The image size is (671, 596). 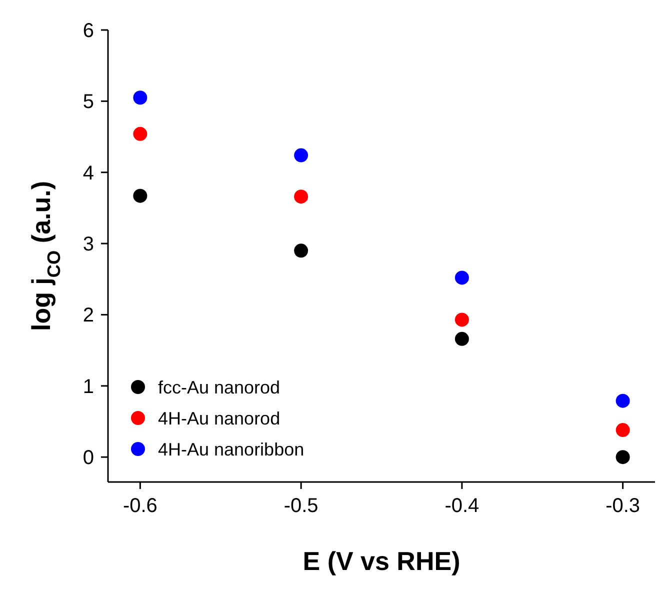 What do you see at coordinates (88, 245) in the screenshot?
I see `y-tick-label: 3` at bounding box center [88, 245].